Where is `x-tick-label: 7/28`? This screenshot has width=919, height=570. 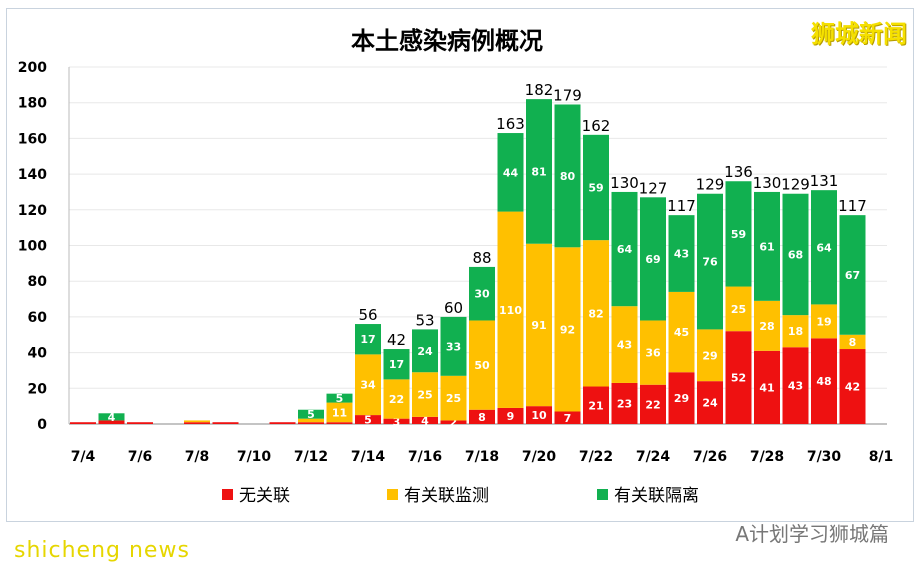 x-tick-label: 7/28 is located at coordinates (767, 457).